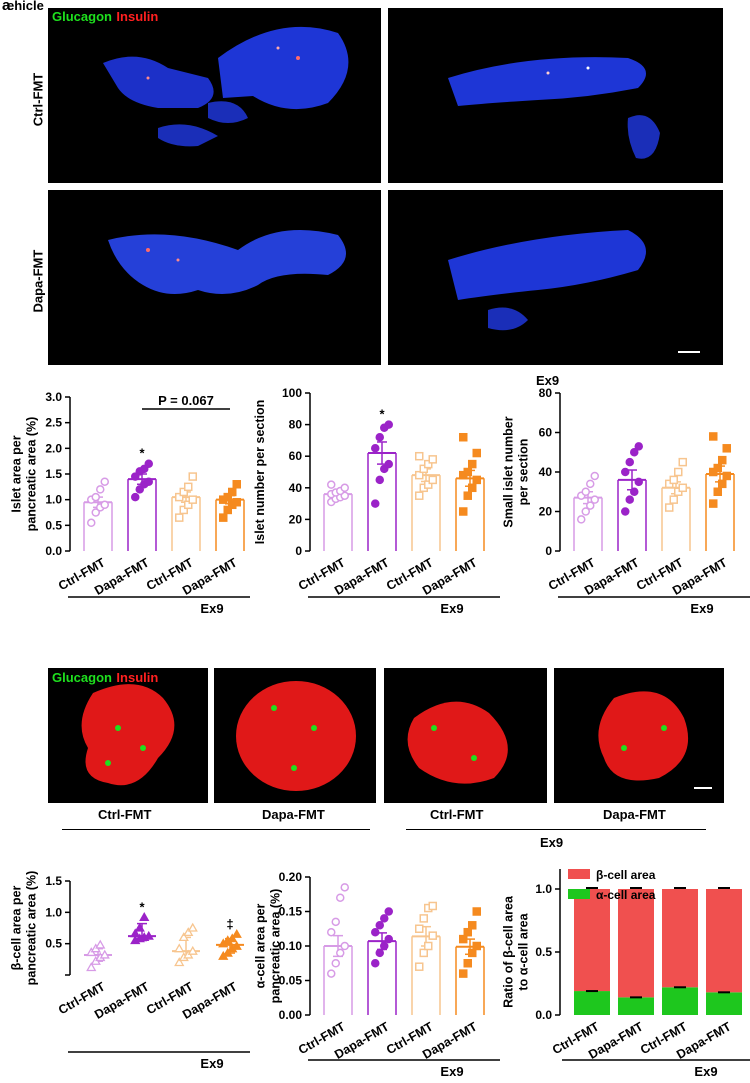  What do you see at coordinates (261, 945) in the screenshot?
I see `y-axis-label: α-cell area per` at bounding box center [261, 945].